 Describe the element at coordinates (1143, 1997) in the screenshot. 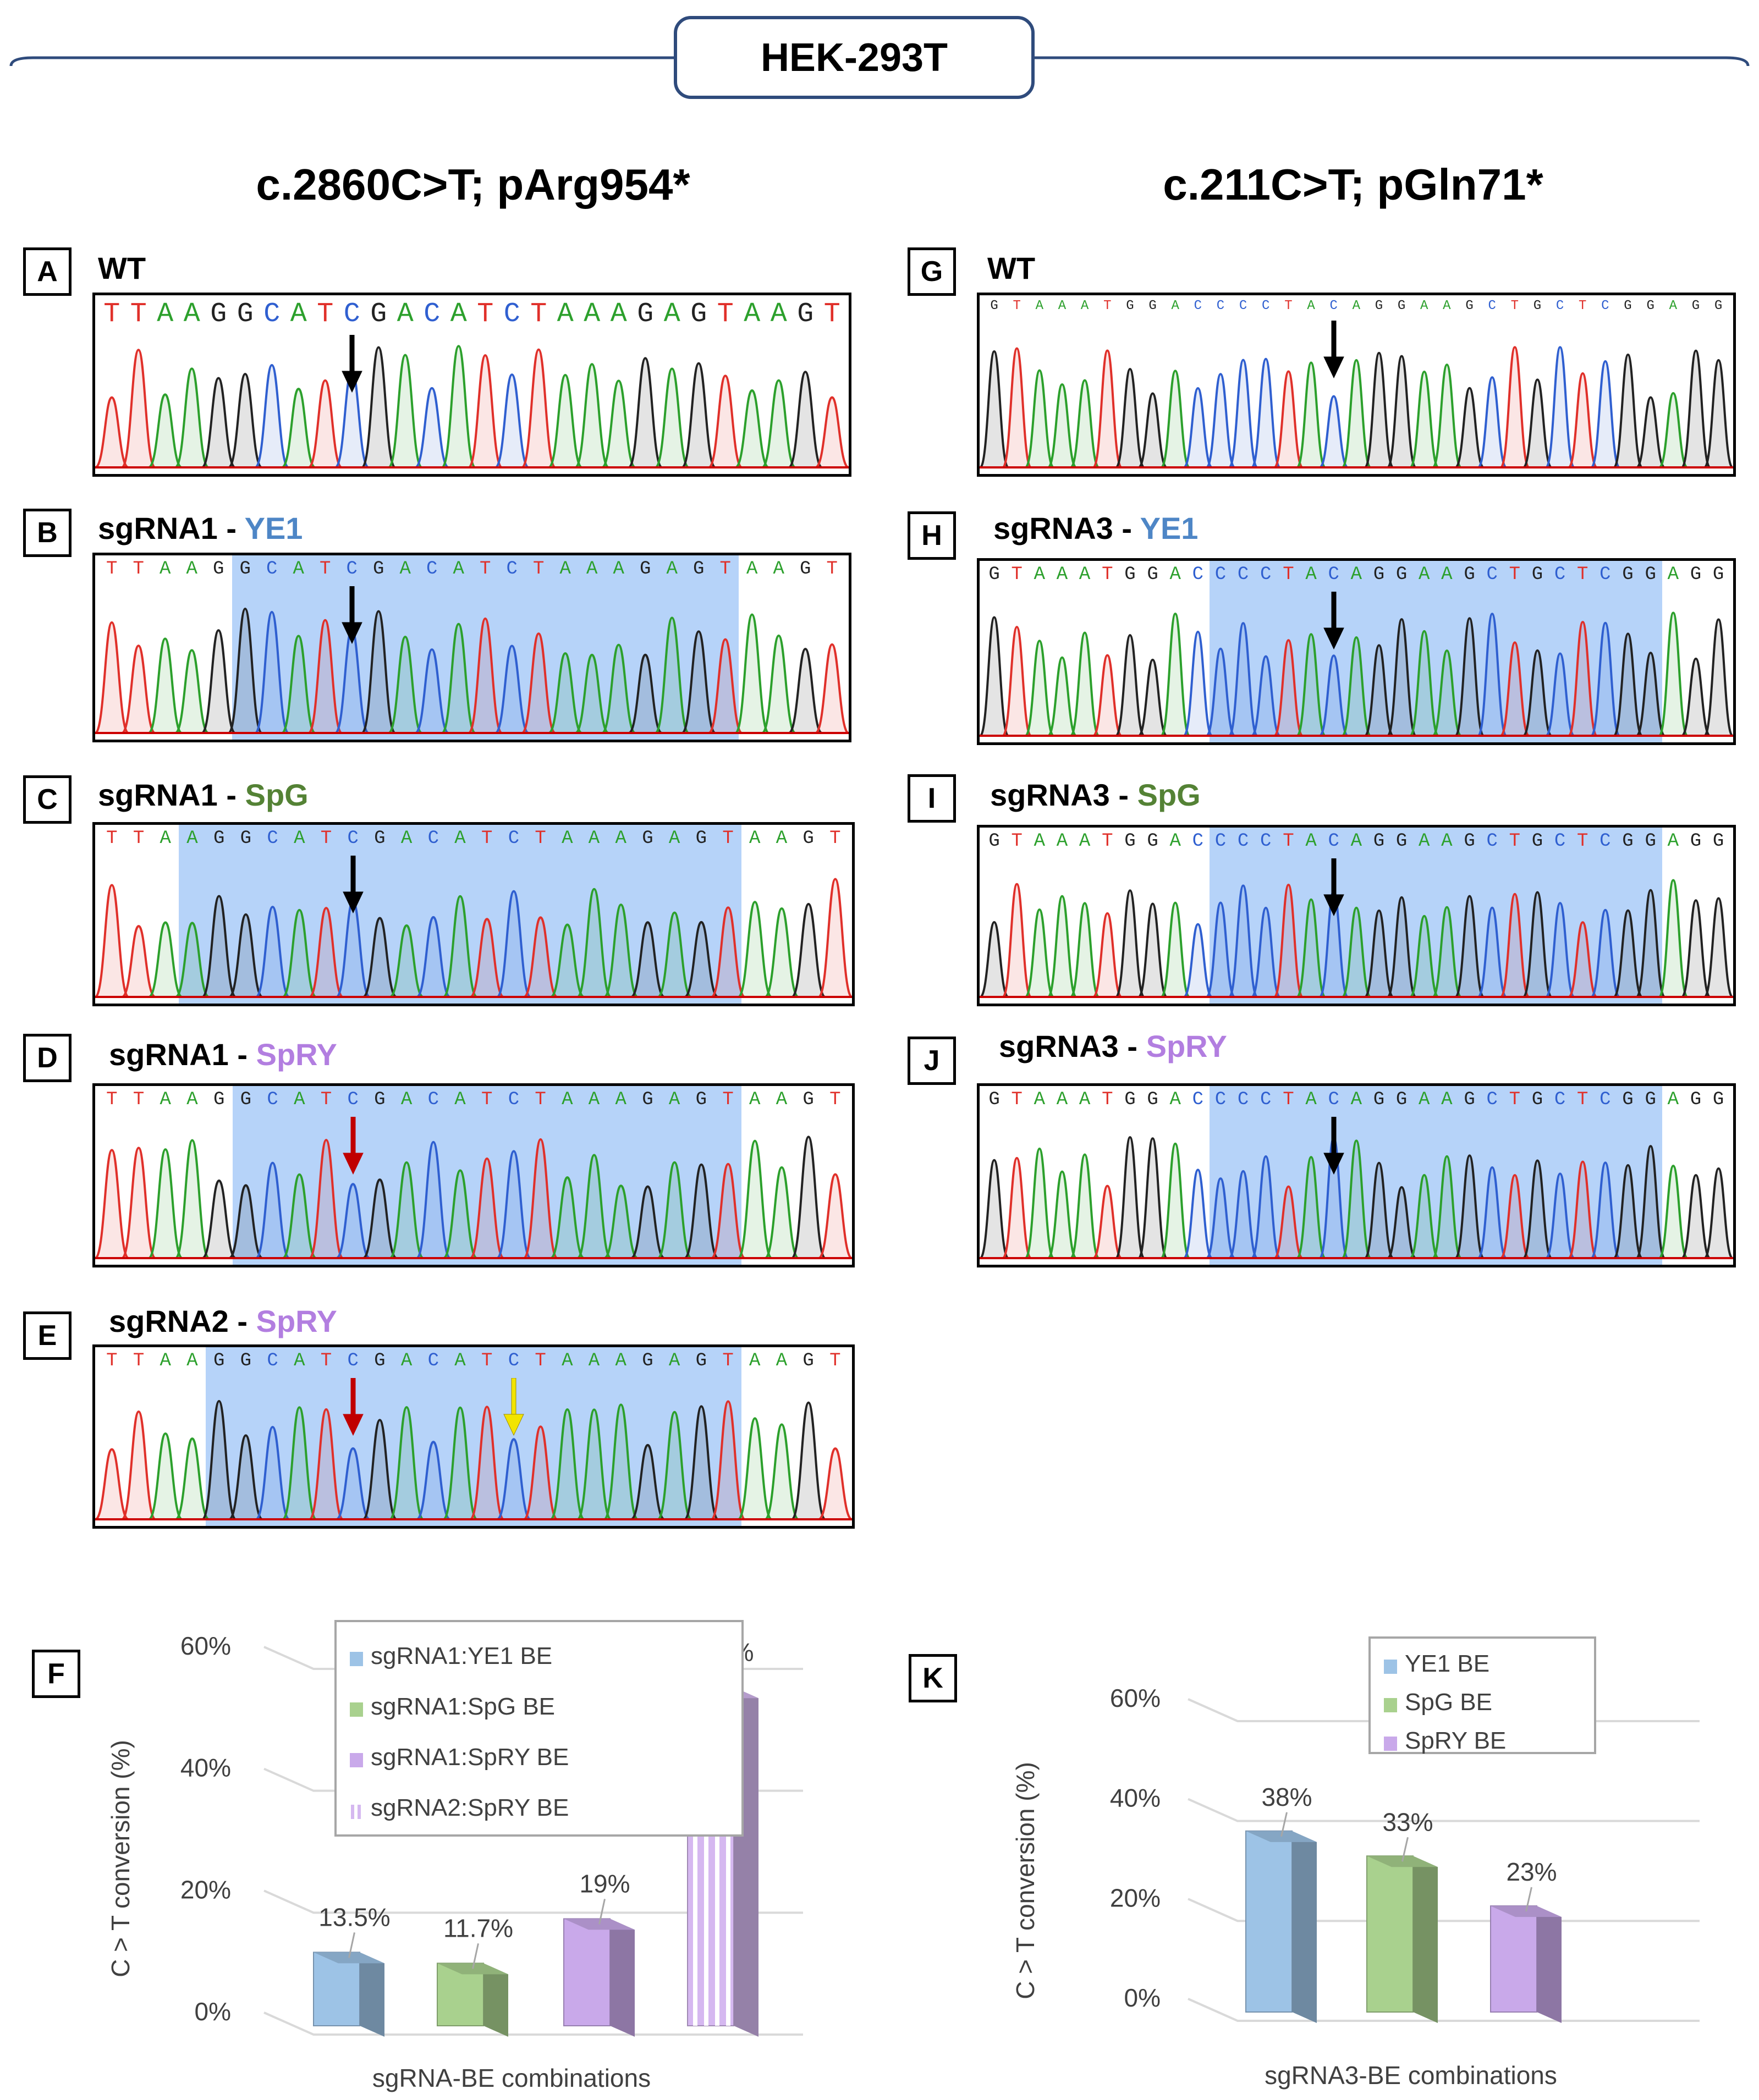

I see `y-tick-label: 0%` at that location.